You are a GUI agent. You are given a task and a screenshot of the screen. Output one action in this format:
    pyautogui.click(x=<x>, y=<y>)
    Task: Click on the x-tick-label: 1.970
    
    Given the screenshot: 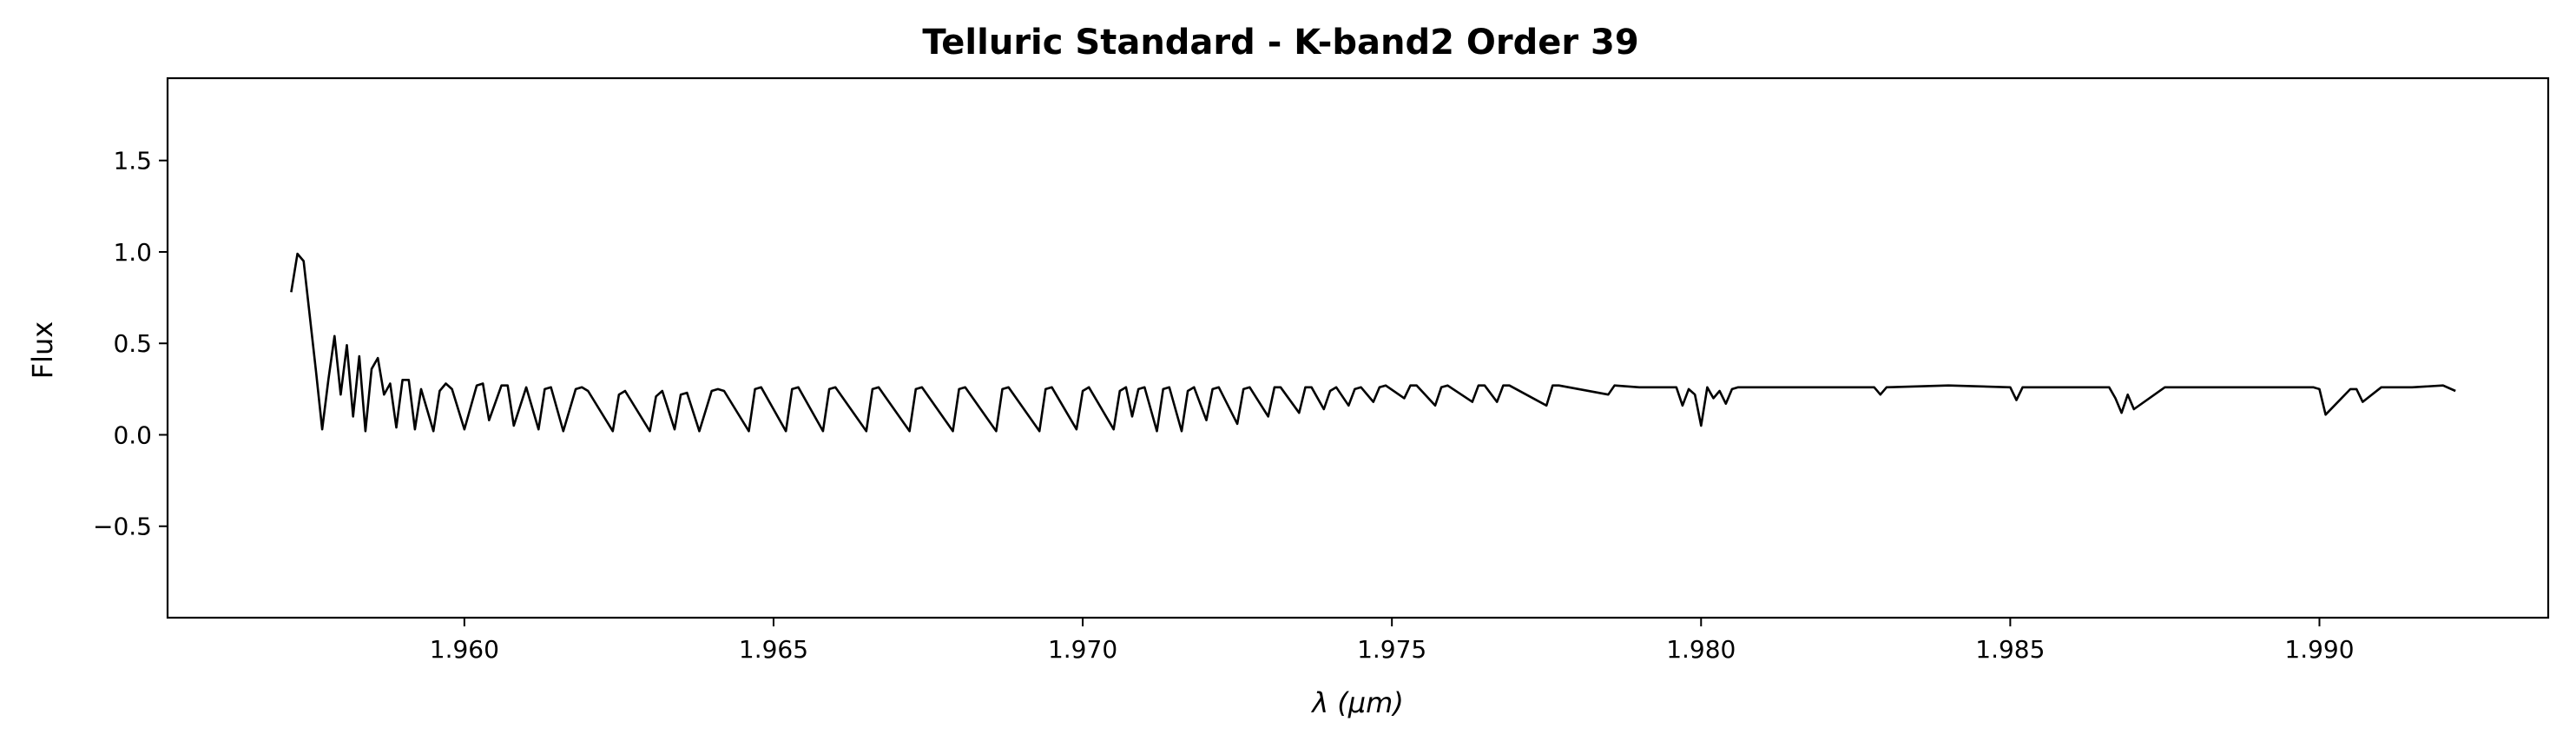 What is the action you would take?
    pyautogui.click(x=1082, y=649)
    